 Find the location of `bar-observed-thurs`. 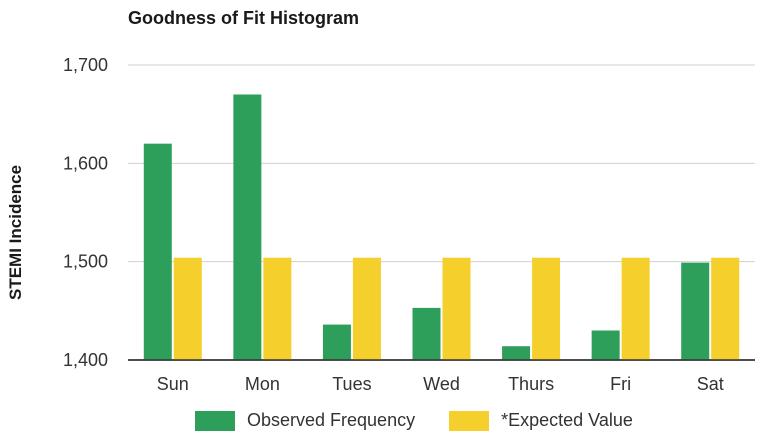

bar-observed-thurs is located at coordinates (516, 353).